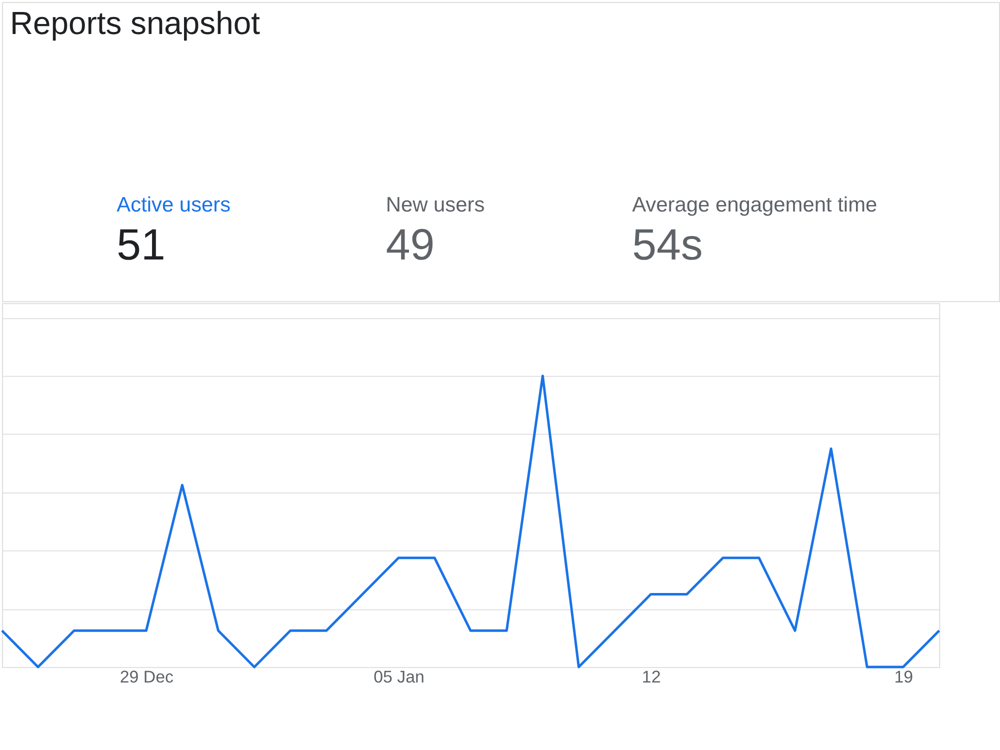  Describe the element at coordinates (410, 245) in the screenshot. I see `text: 49` at that location.